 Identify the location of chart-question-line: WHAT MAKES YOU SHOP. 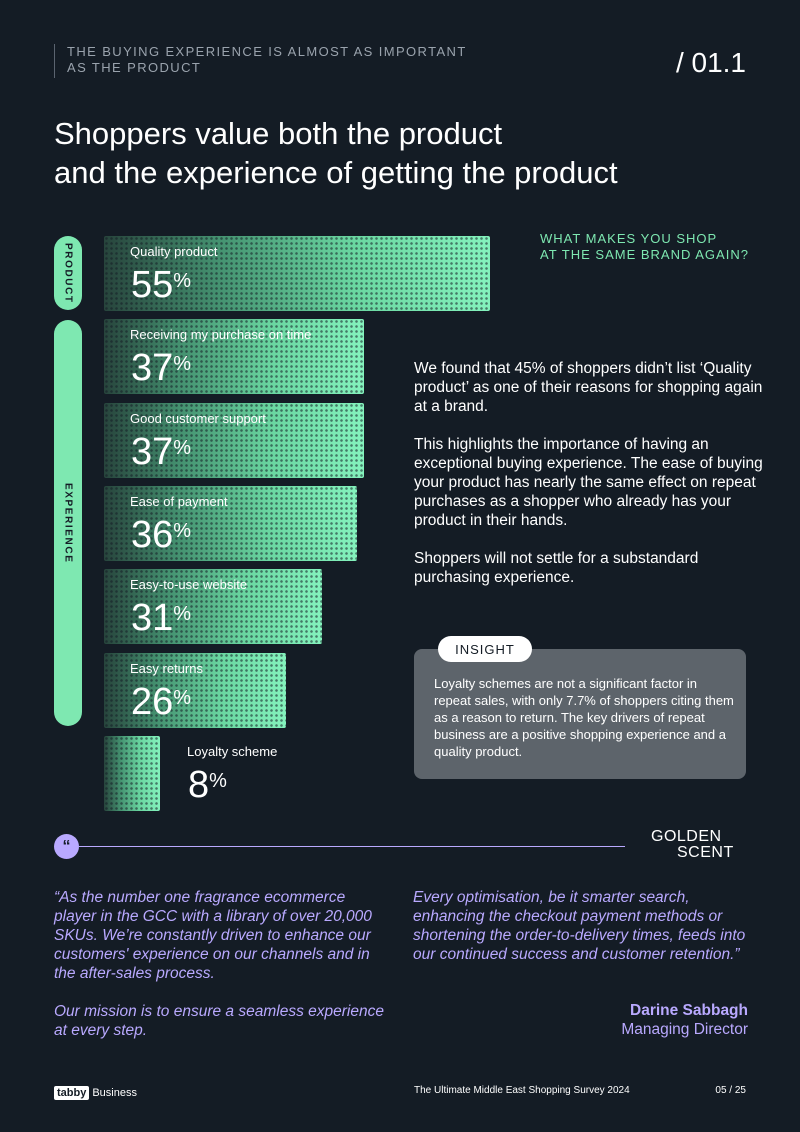
(629, 238).